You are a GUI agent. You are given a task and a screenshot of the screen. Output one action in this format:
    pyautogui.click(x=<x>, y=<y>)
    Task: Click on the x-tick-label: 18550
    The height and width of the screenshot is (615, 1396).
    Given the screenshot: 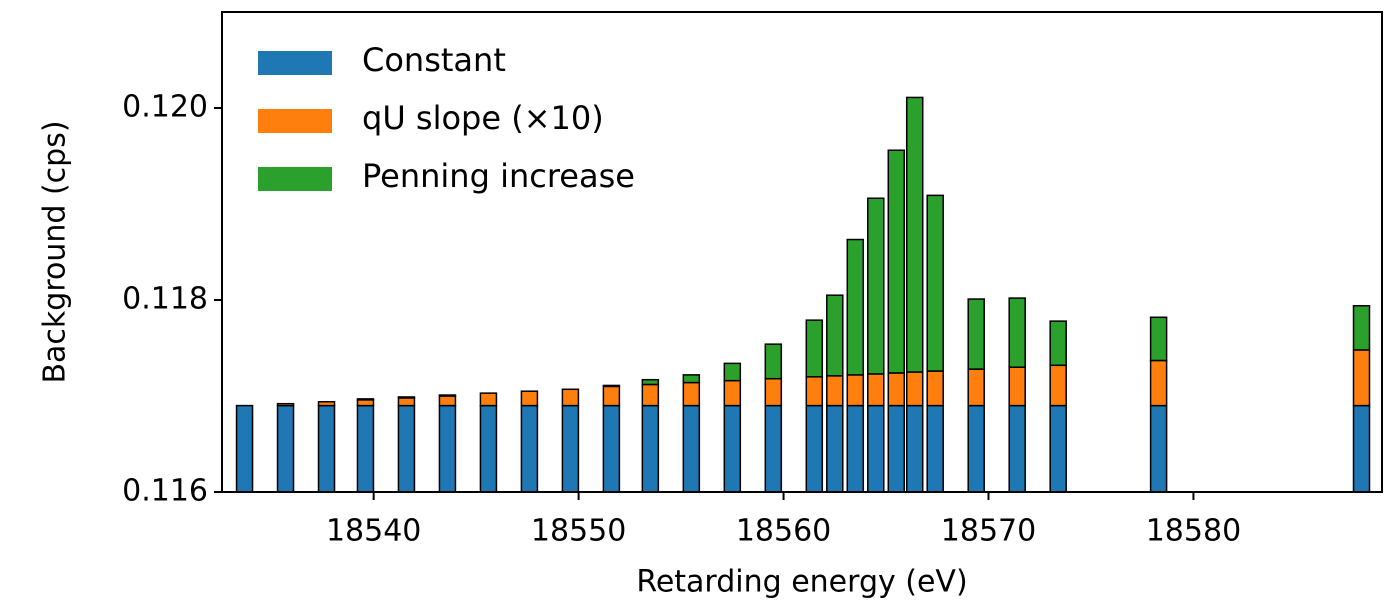 What is the action you would take?
    pyautogui.click(x=578, y=531)
    